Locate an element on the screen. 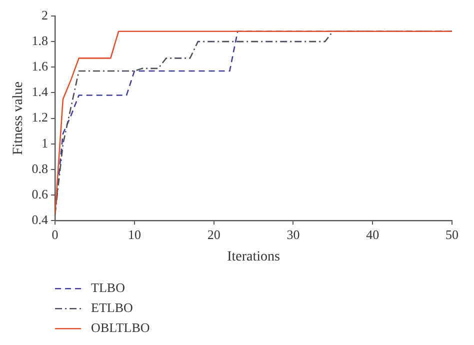 Image resolution: width=474 pixels, height=345 pixels. y-tick-label: 0.8 is located at coordinates (40, 168).